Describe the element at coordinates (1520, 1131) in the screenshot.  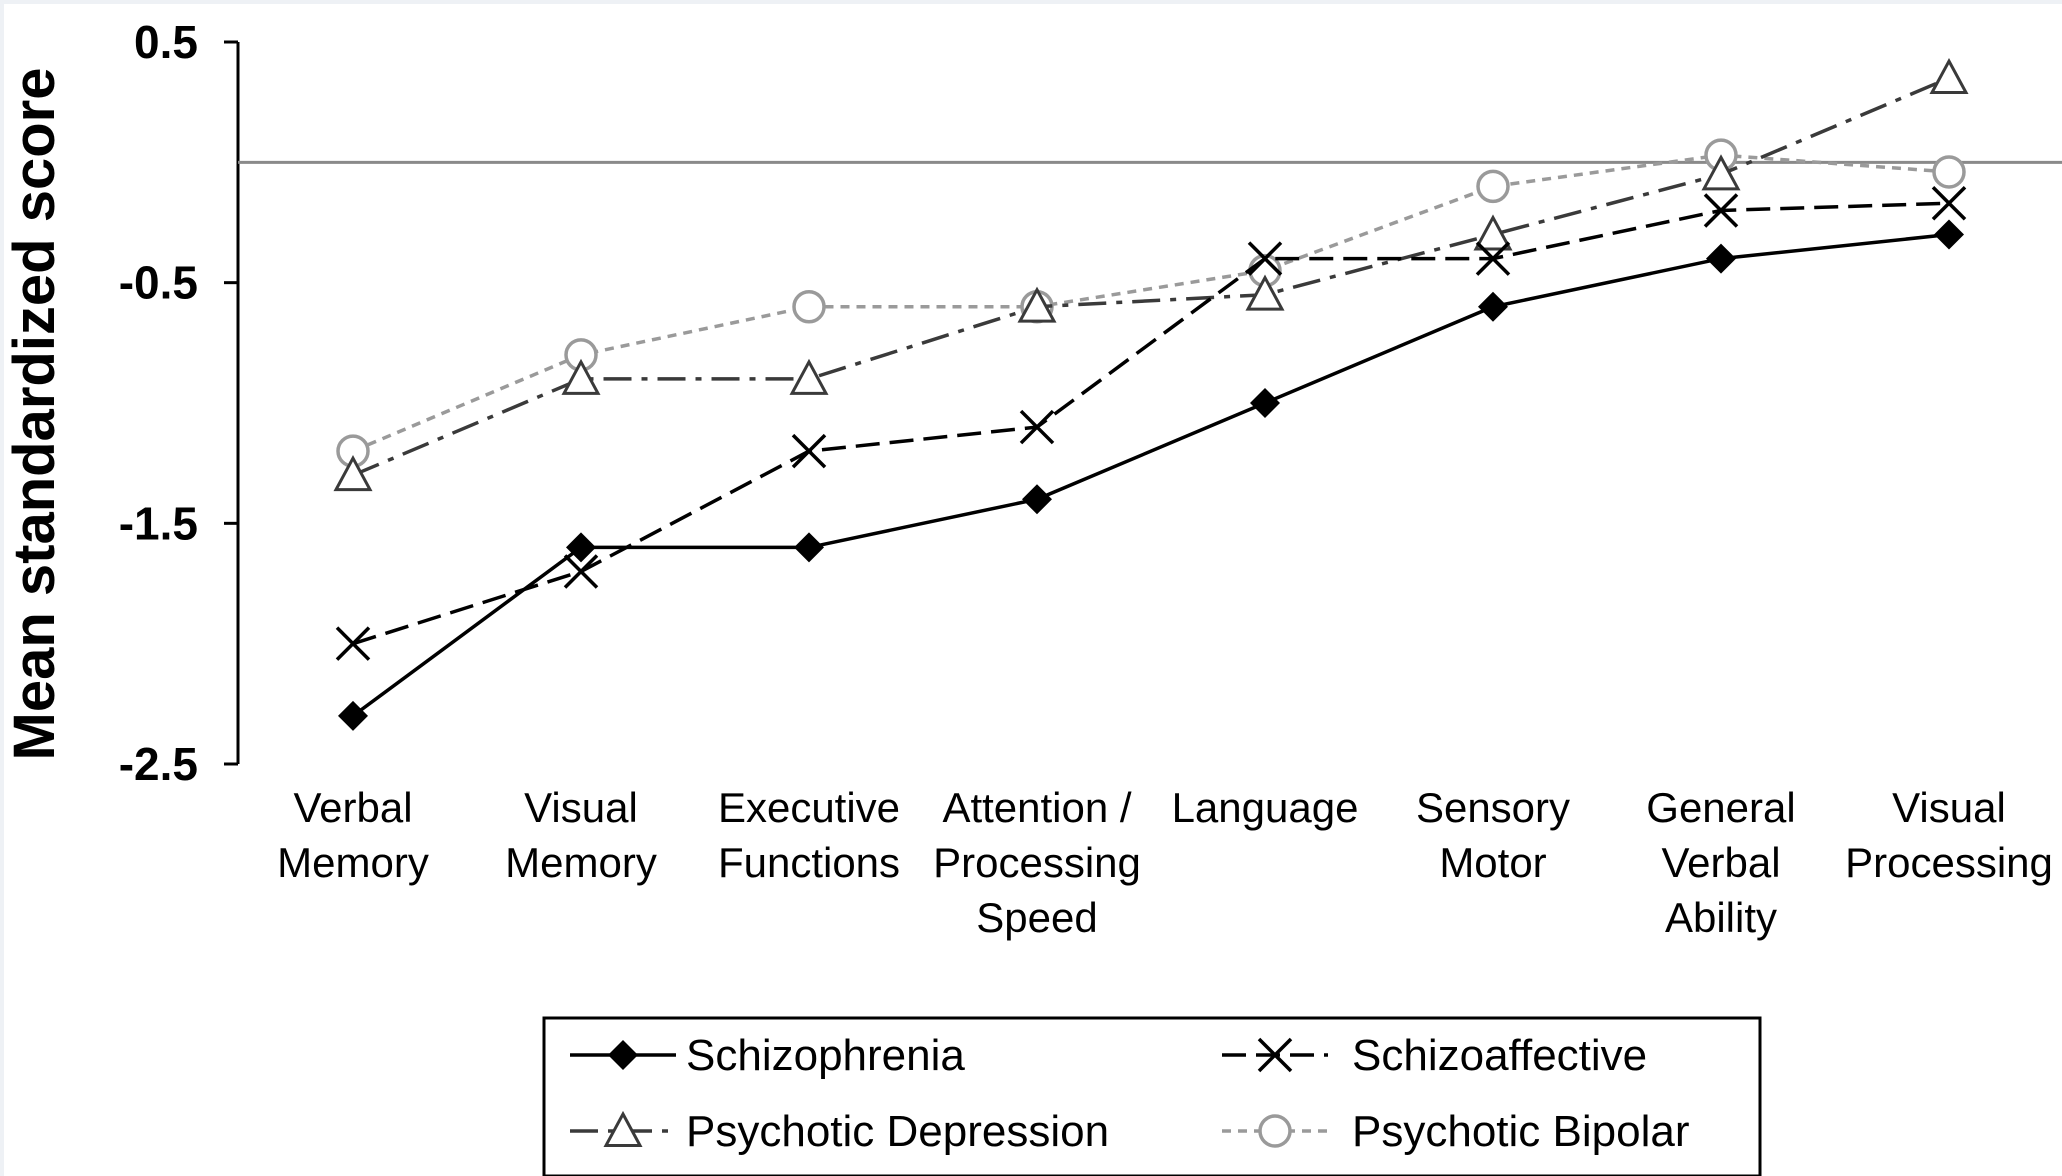
I see `legend-label: Psychotic Bipolar` at that location.